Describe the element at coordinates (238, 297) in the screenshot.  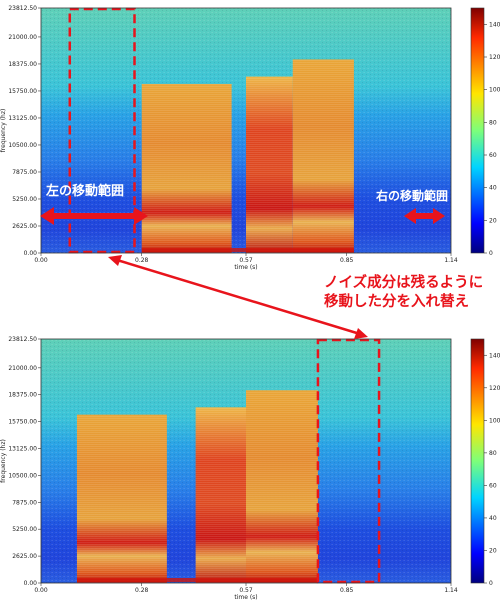
I see `swap-arrow` at that location.